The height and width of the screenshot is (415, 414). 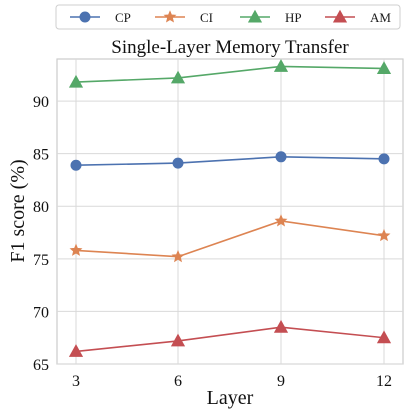 I want to click on y-tick-label: 75, so click(x=41, y=260).